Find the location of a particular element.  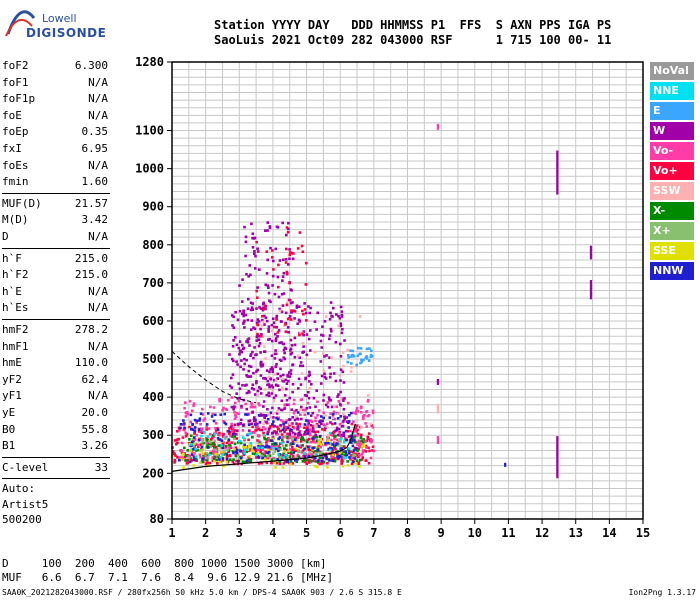

param-key: h`F2 is located at coordinates (15, 275).